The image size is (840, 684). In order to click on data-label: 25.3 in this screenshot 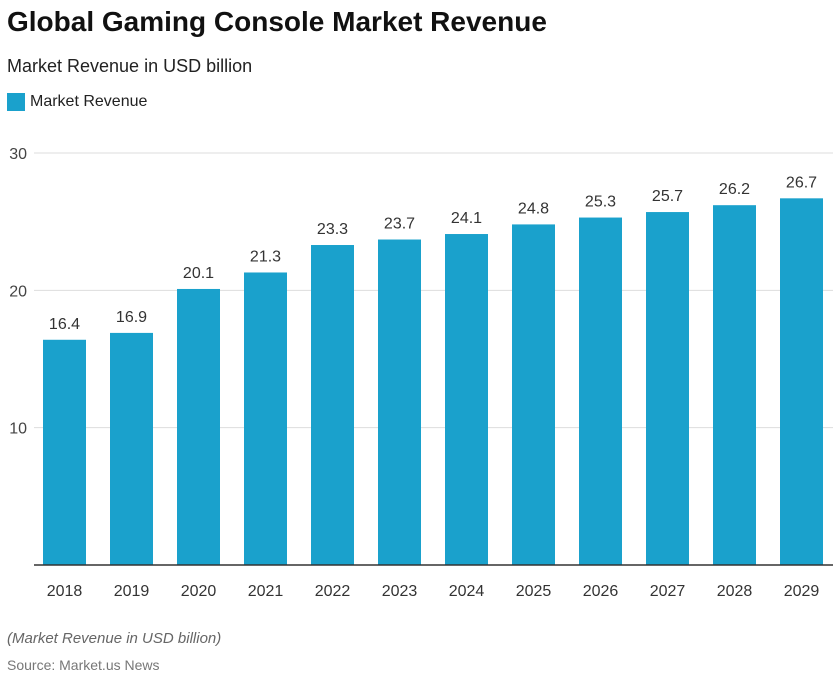, I will do `click(600, 202)`.